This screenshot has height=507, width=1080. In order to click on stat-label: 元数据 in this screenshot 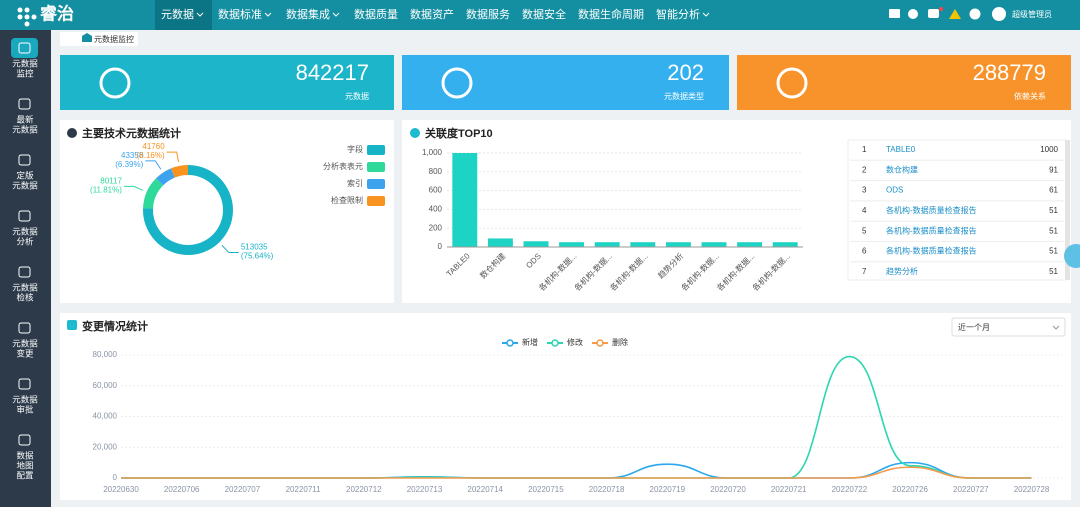, I will do `click(357, 96)`.